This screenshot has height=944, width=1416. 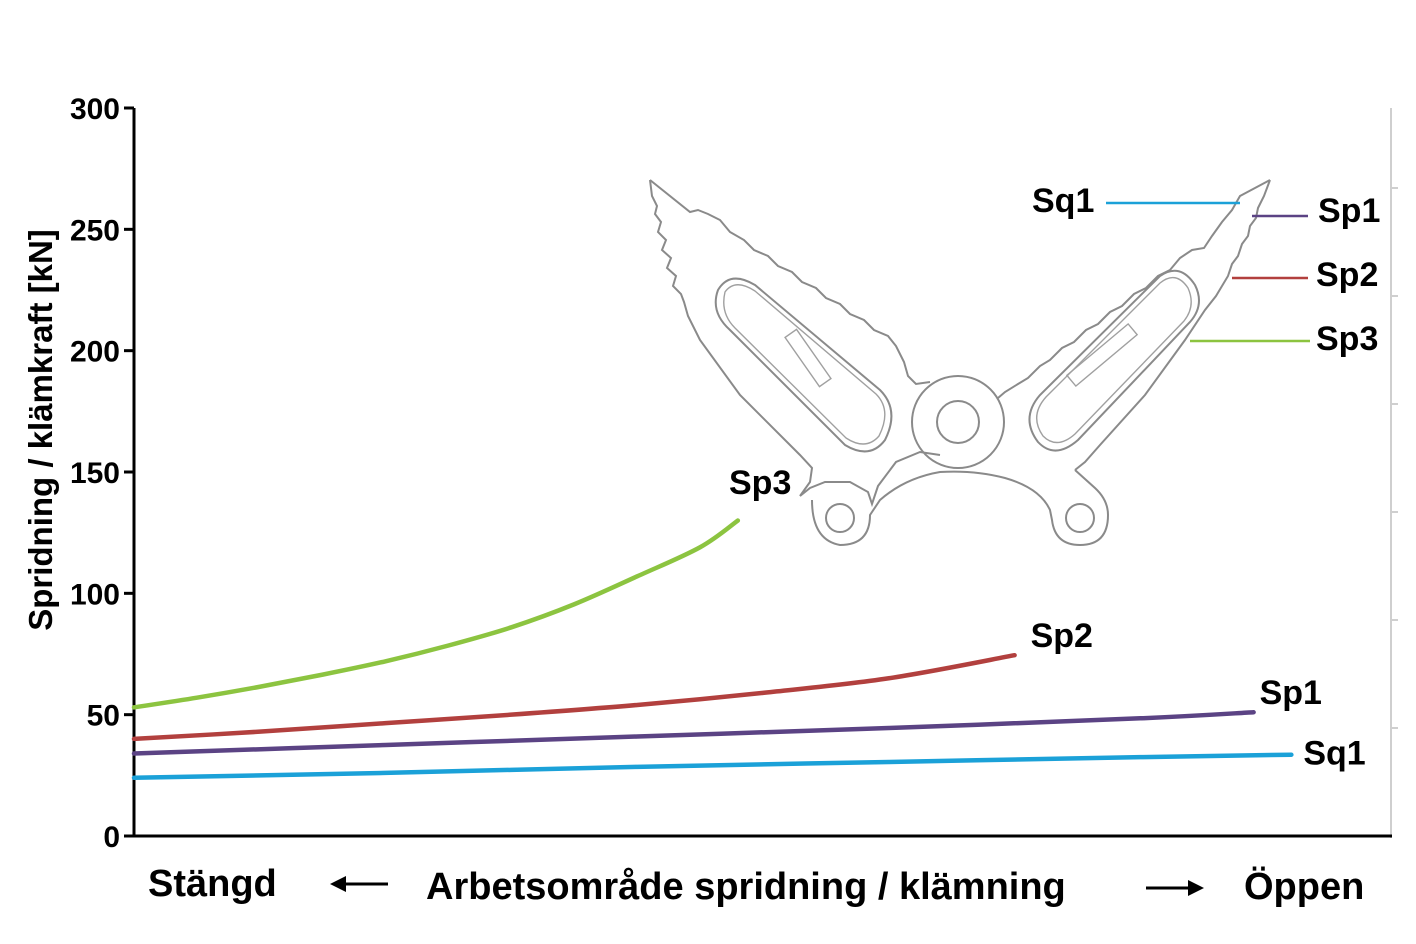 What do you see at coordinates (712, 766) in the screenshot?
I see `series-line-sq1` at bounding box center [712, 766].